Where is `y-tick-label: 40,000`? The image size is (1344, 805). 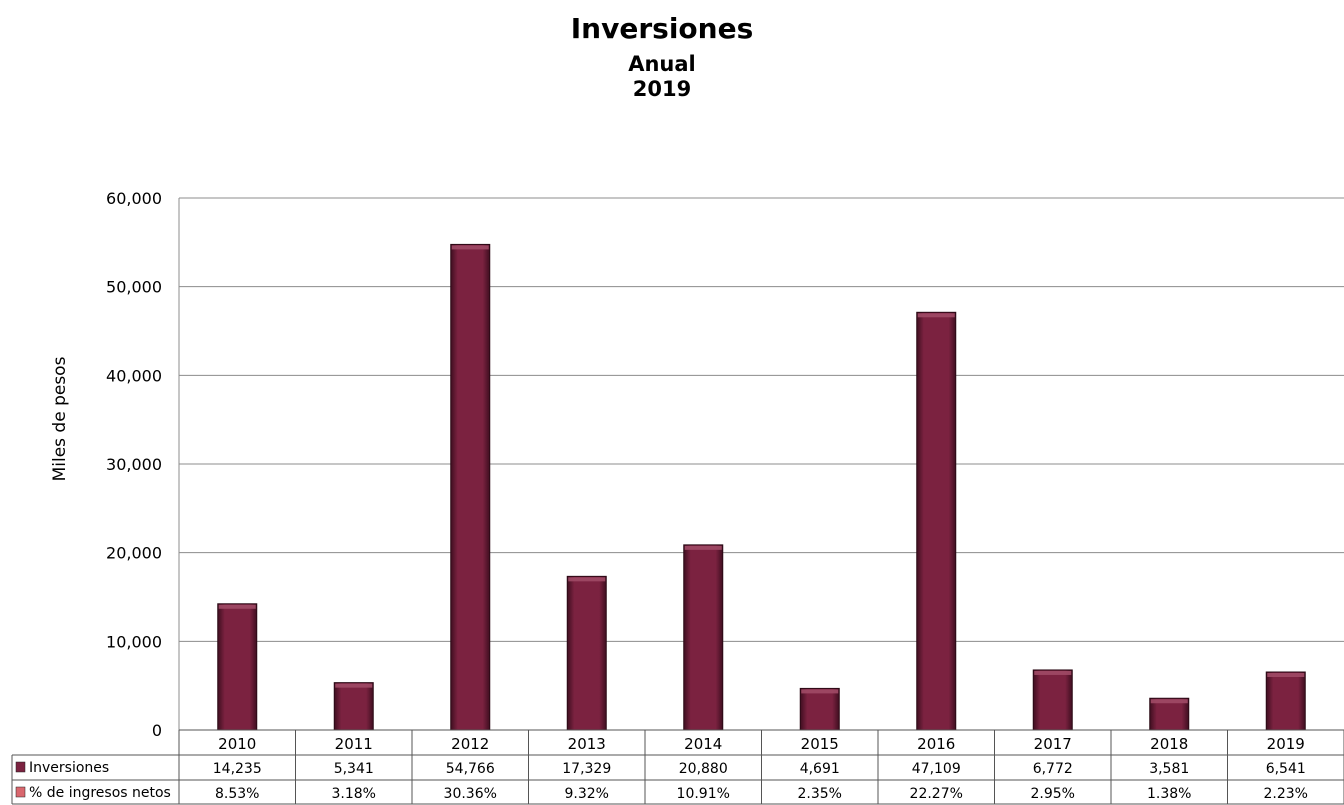 y-tick-label: 40,000 is located at coordinates (134, 375).